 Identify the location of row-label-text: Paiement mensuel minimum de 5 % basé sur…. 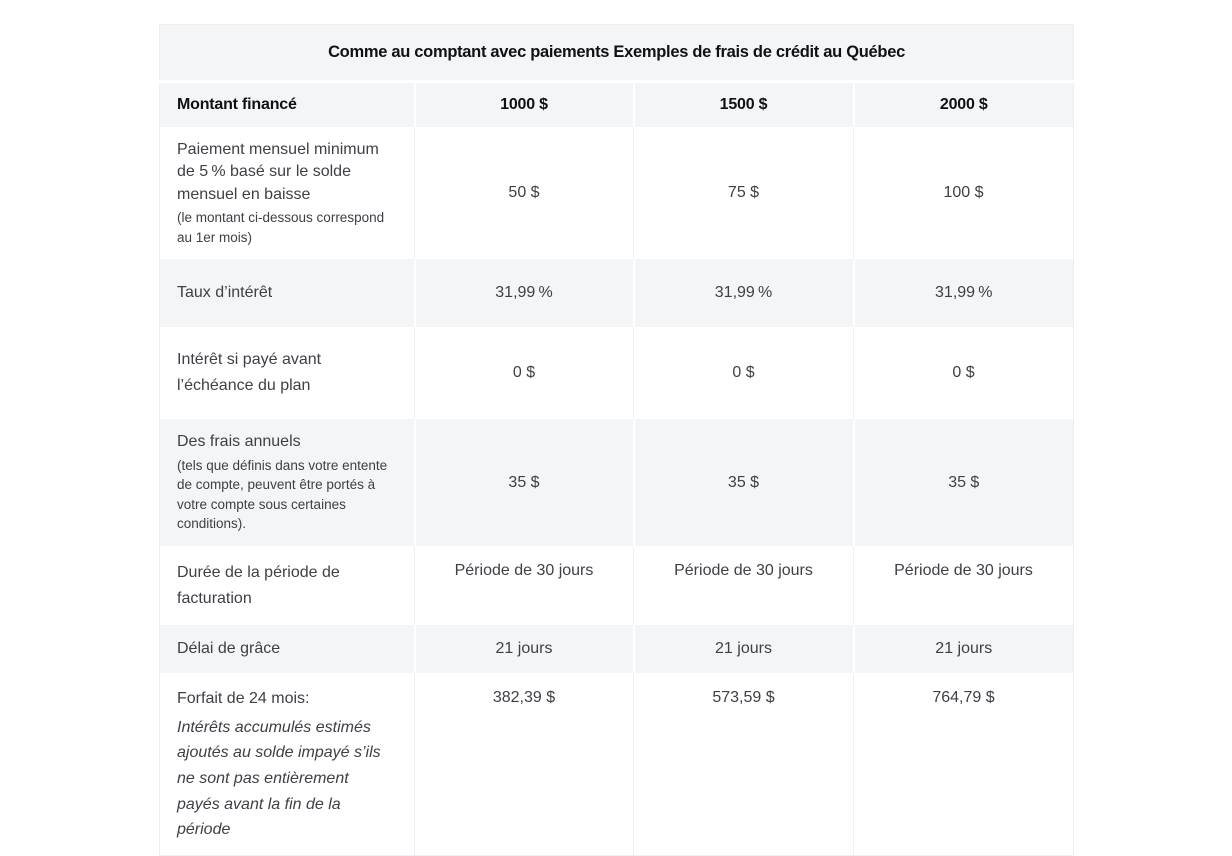
(278, 172).